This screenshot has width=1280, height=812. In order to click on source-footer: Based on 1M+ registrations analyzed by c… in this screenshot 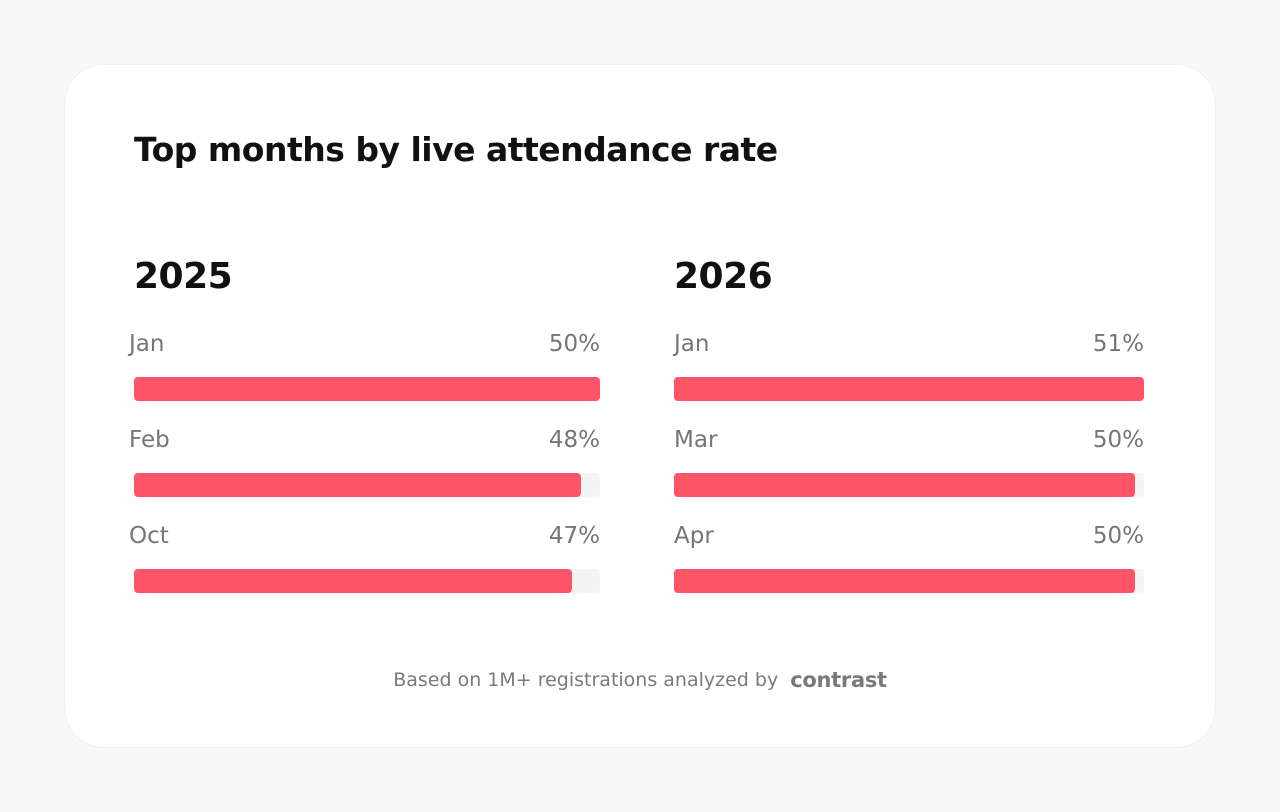, I will do `click(640, 680)`.